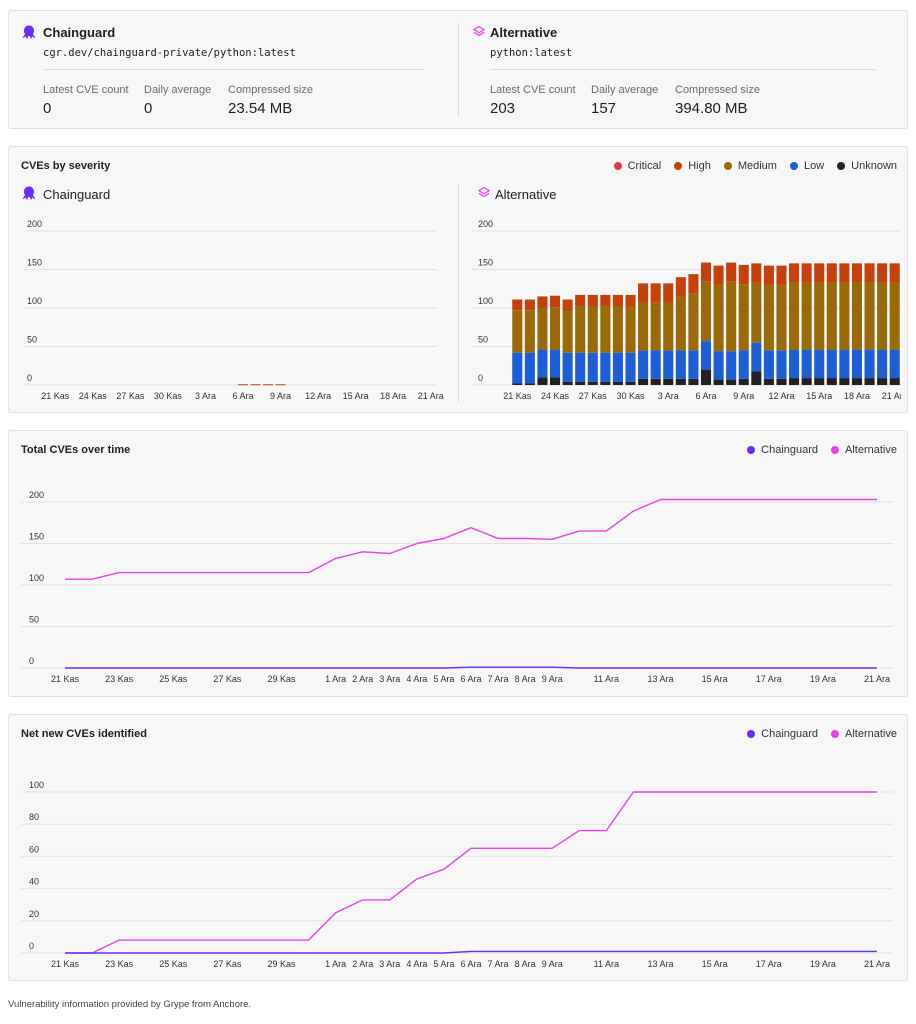 The image size is (916, 1024). I want to click on legend-label: Critical, so click(644, 166).